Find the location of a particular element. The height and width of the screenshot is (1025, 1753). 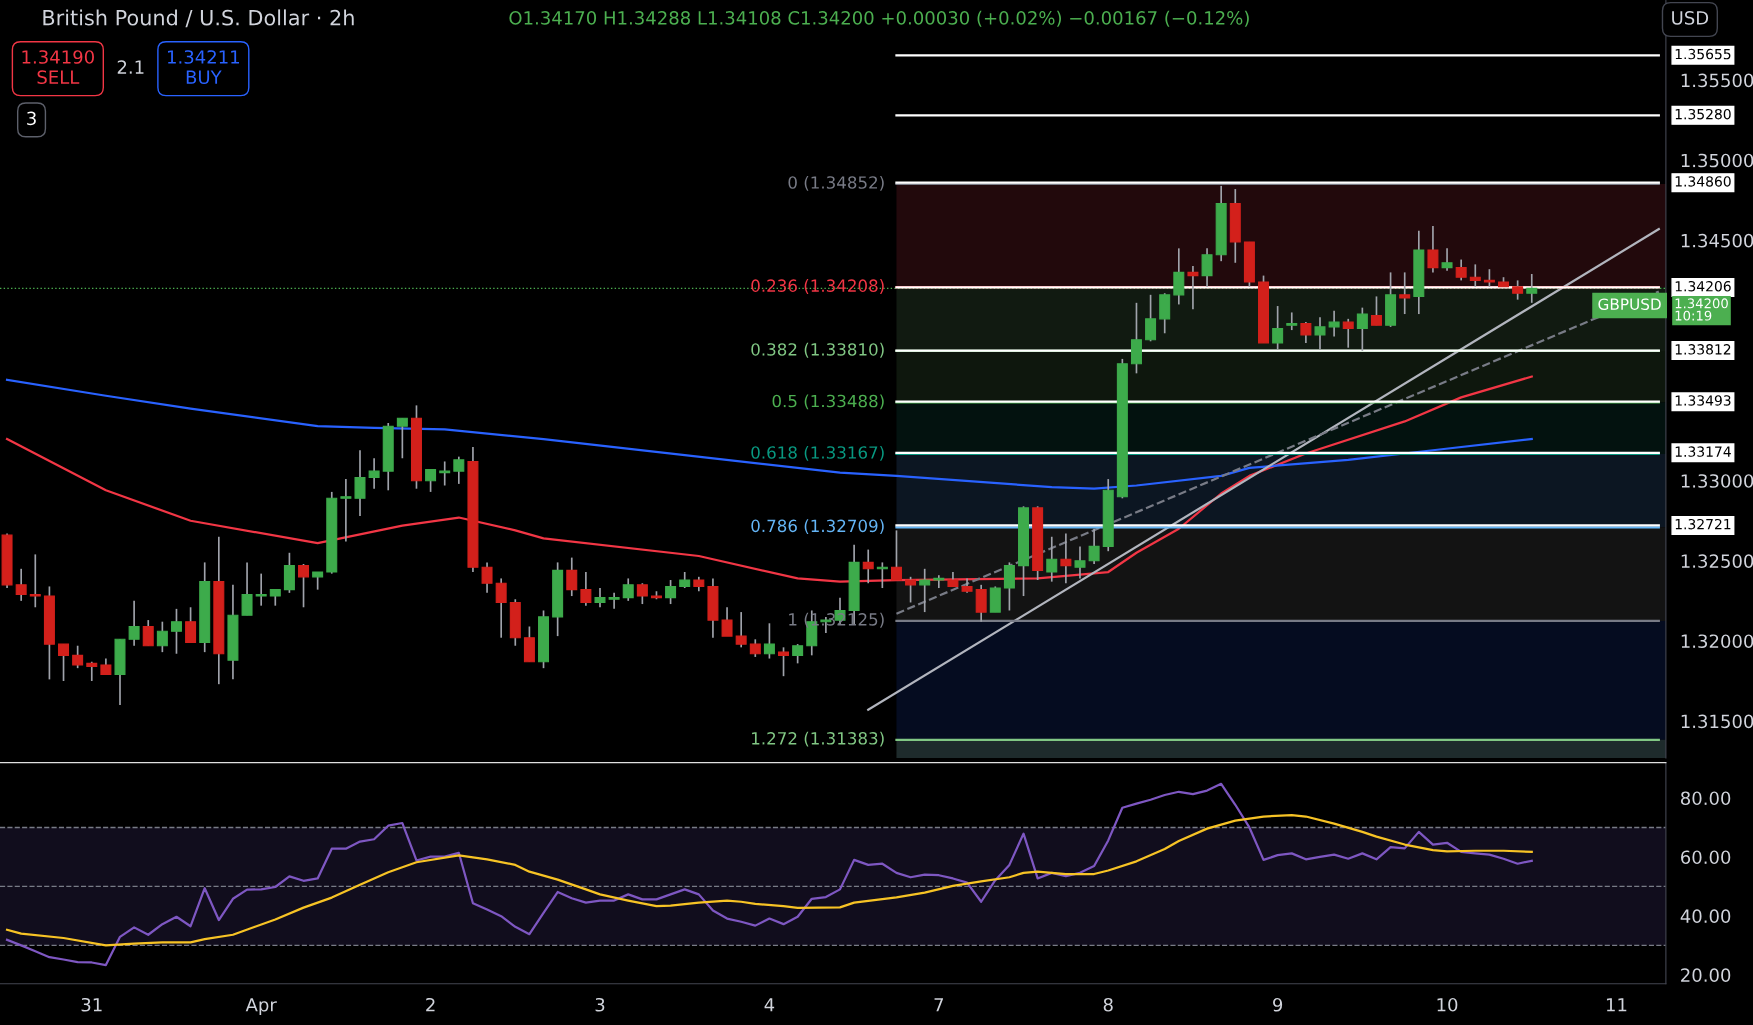

x-tick-label: 9 is located at coordinates (1278, 1004).